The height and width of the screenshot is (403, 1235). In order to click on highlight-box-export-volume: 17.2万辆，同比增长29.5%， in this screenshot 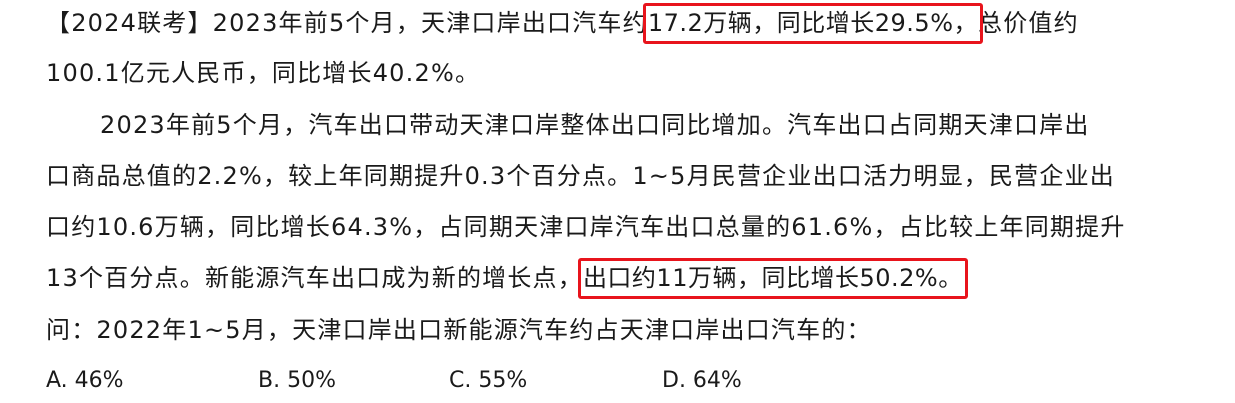, I will do `click(813, 23)`.